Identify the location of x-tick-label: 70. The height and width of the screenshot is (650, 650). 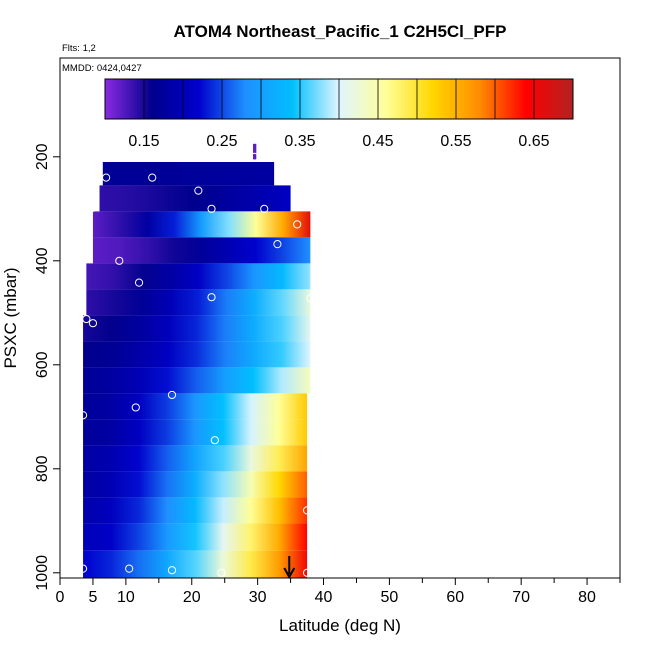
(521, 597).